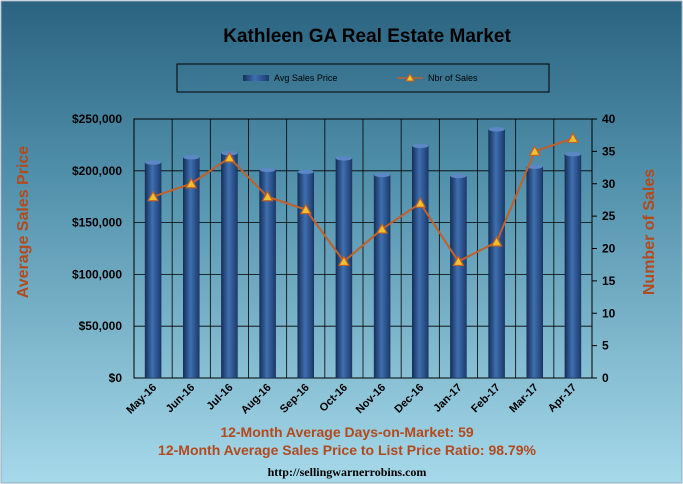  What do you see at coordinates (101, 326) in the screenshot?
I see `y-tick-label: $50,000` at bounding box center [101, 326].